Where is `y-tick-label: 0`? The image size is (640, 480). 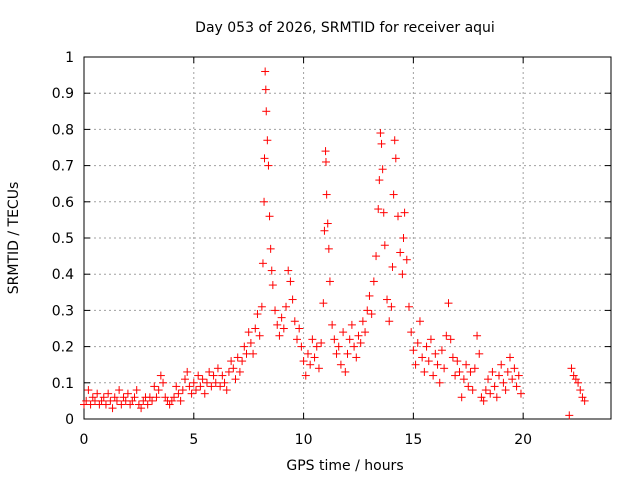
y-tick-label: 0 is located at coordinates (69, 420).